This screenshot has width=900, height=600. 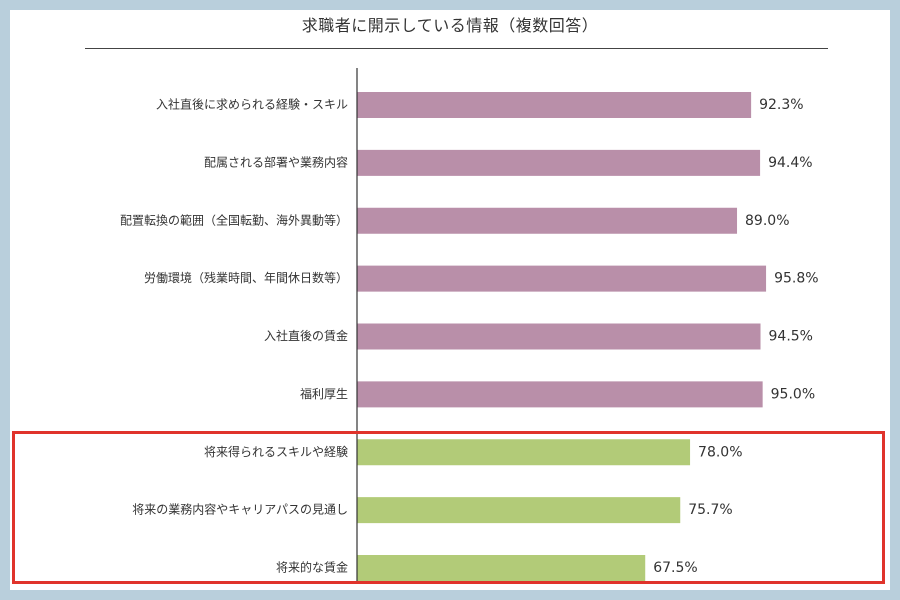 I want to click on chart-title: 求職者に開示している情報（複数回答）, so click(x=450, y=25).